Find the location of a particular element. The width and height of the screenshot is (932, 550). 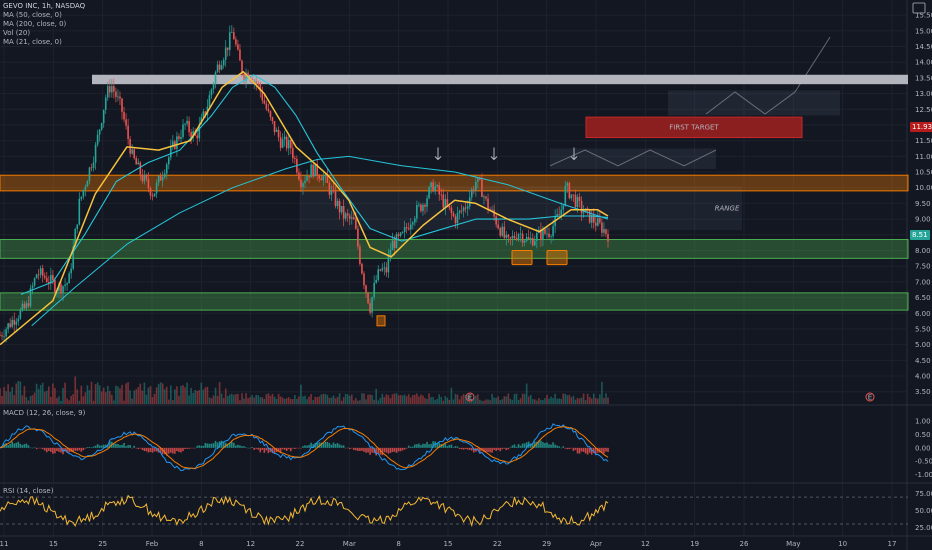

time-tick-label: 22 is located at coordinates (300, 544).